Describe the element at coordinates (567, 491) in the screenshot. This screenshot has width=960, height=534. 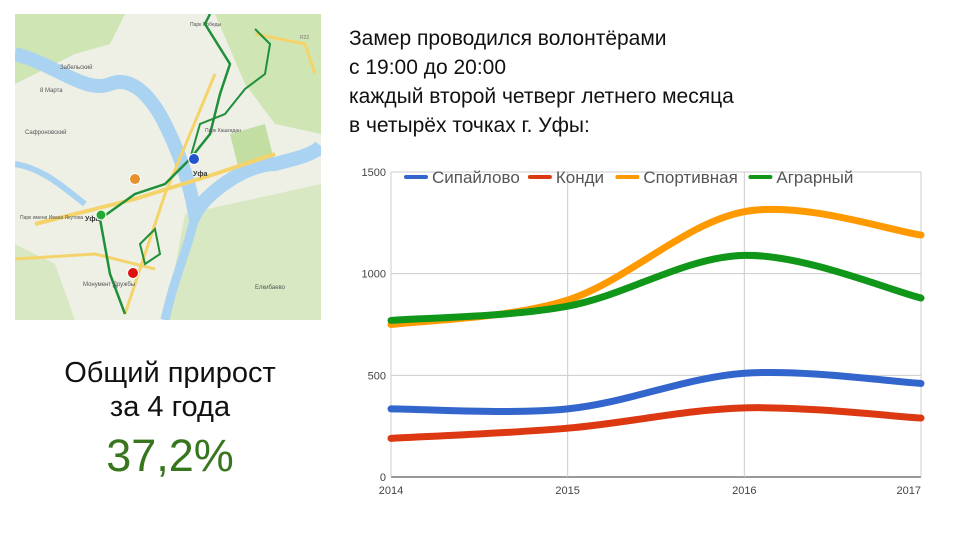
I see `x-tick-label: 2015` at that location.